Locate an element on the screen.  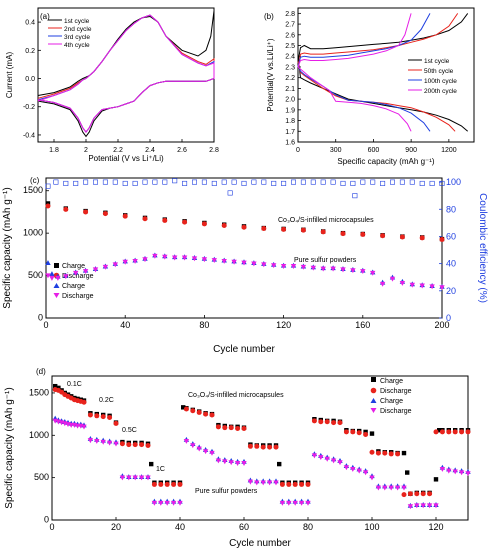
panel-d-rate-1c: 1C is located at coordinates (160, 469).